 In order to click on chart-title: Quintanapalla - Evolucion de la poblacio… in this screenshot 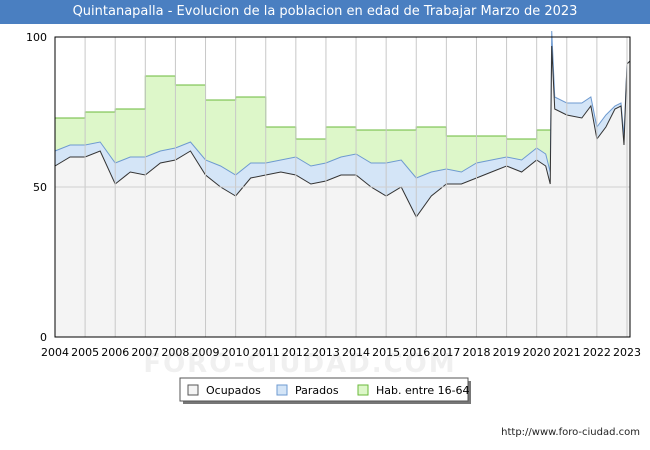, I will do `click(325, 12)`.